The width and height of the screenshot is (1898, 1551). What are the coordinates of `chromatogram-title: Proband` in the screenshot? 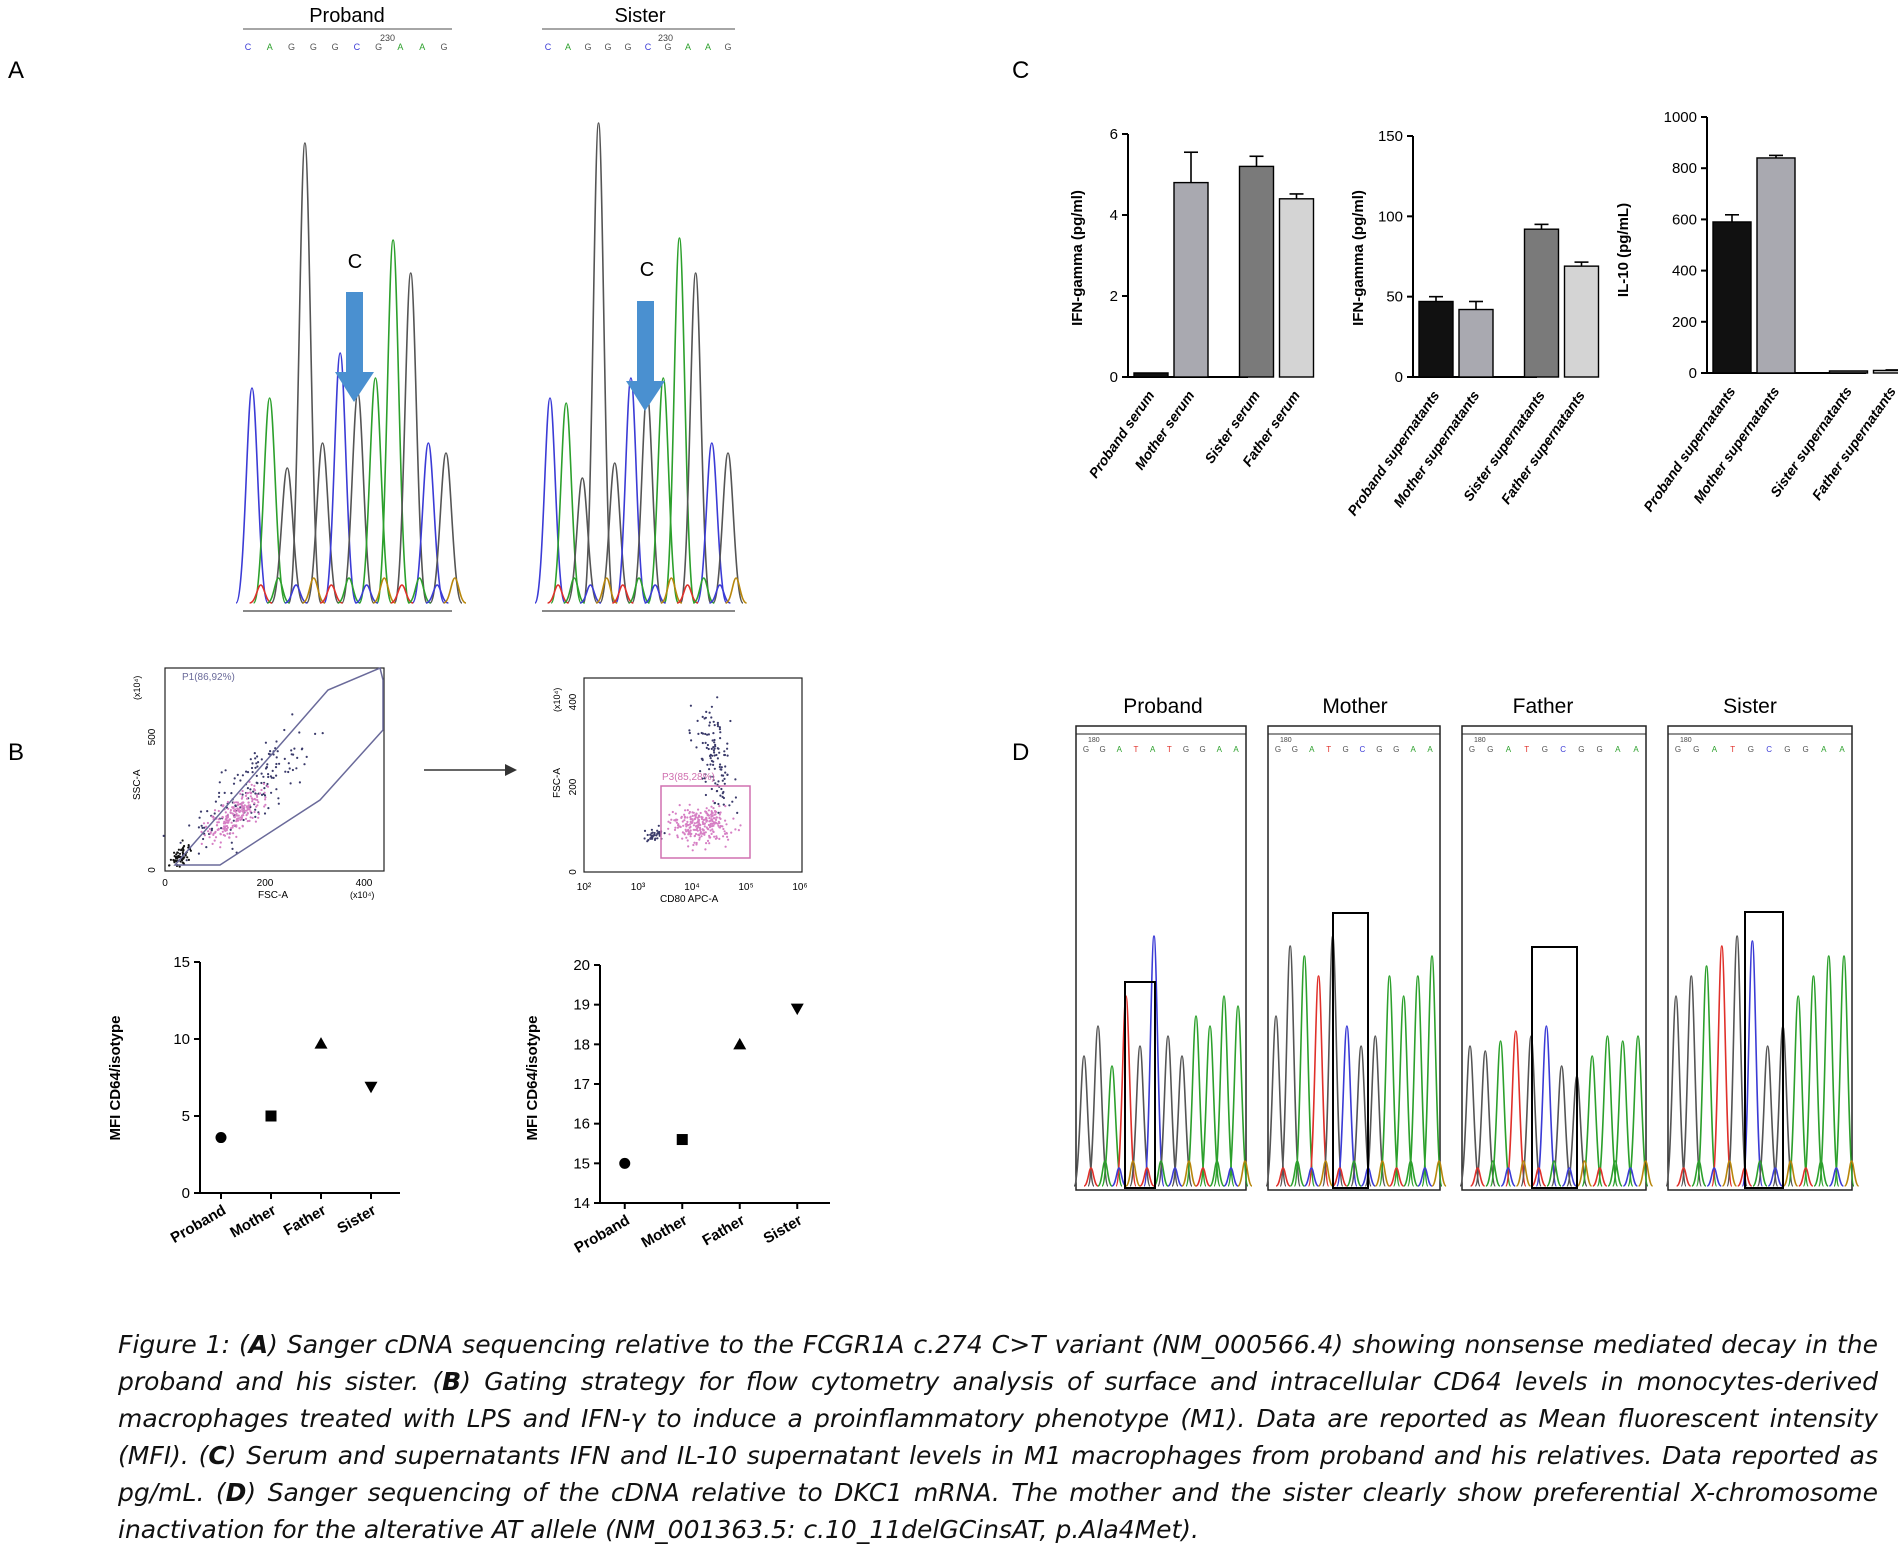 It's located at (1162, 706).